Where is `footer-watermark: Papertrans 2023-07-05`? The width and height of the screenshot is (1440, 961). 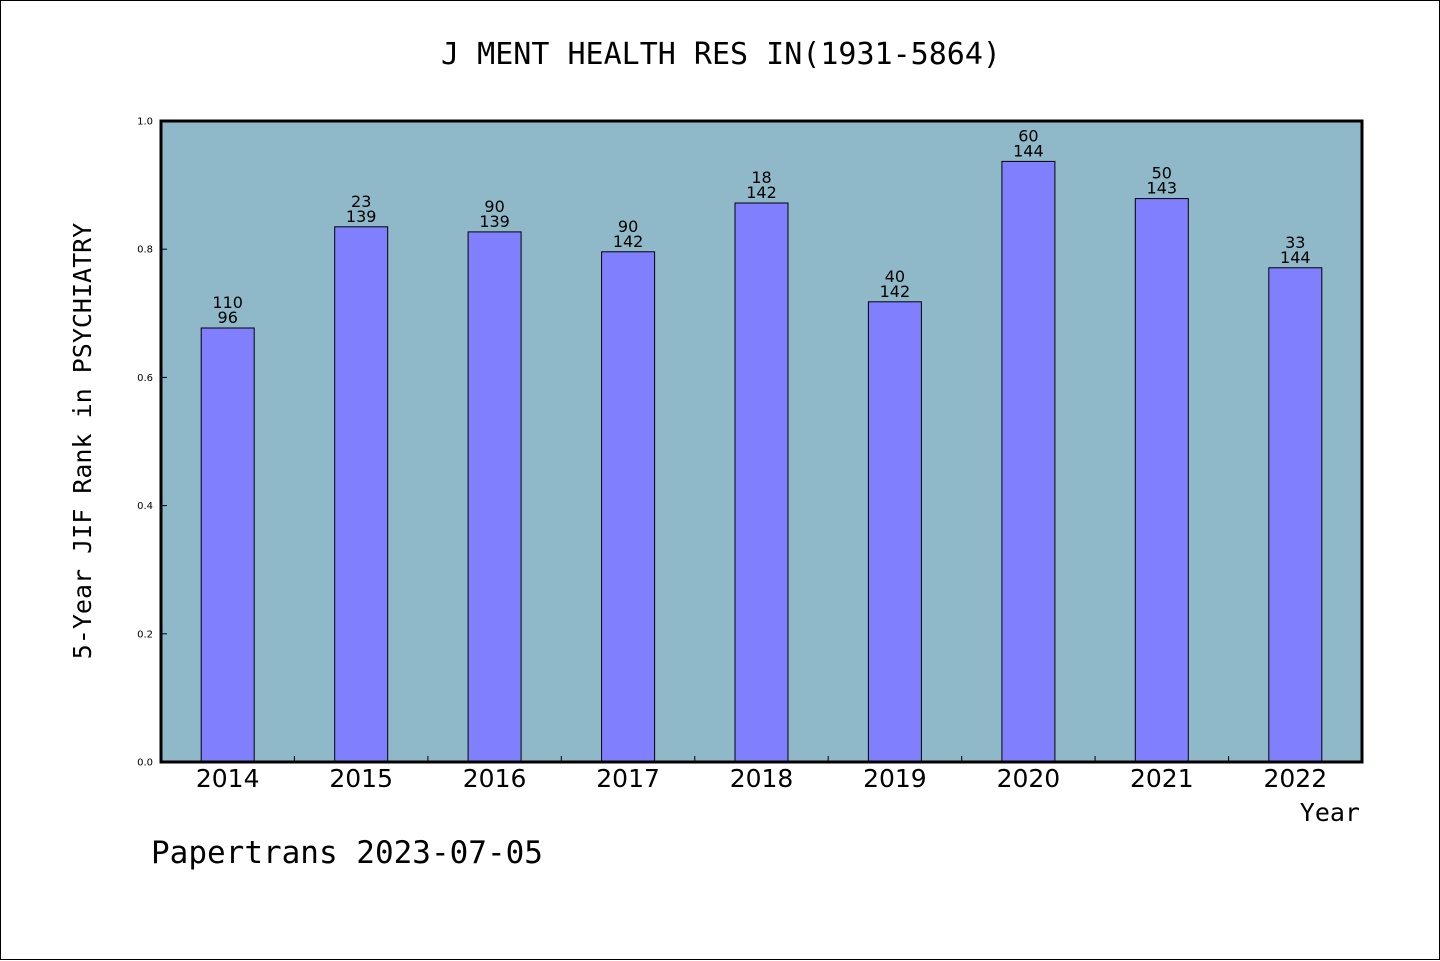 footer-watermark: Papertrans 2023-07-05 is located at coordinates (347, 853).